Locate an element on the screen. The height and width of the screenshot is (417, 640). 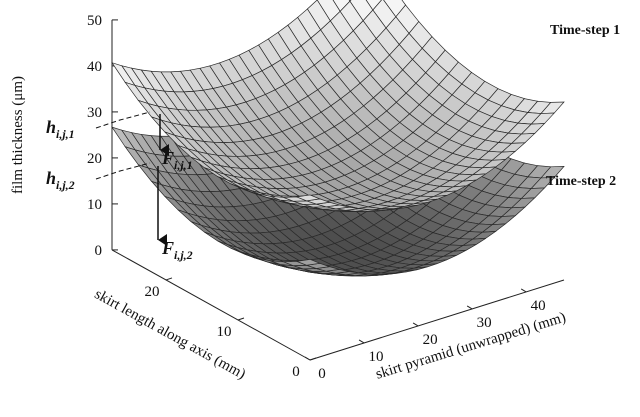
x-tick-label: 0 is located at coordinates (322, 374).